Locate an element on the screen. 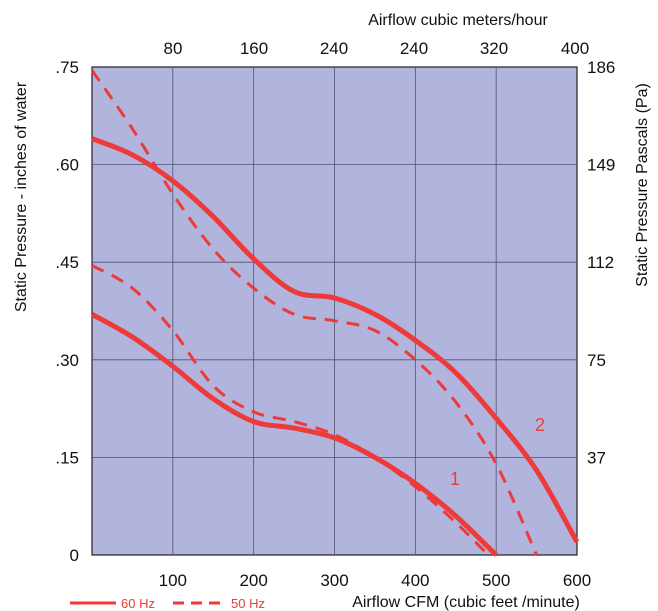 The height and width of the screenshot is (611, 658). top-axis-title: Airflow cubic meters/hour is located at coordinates (458, 20).